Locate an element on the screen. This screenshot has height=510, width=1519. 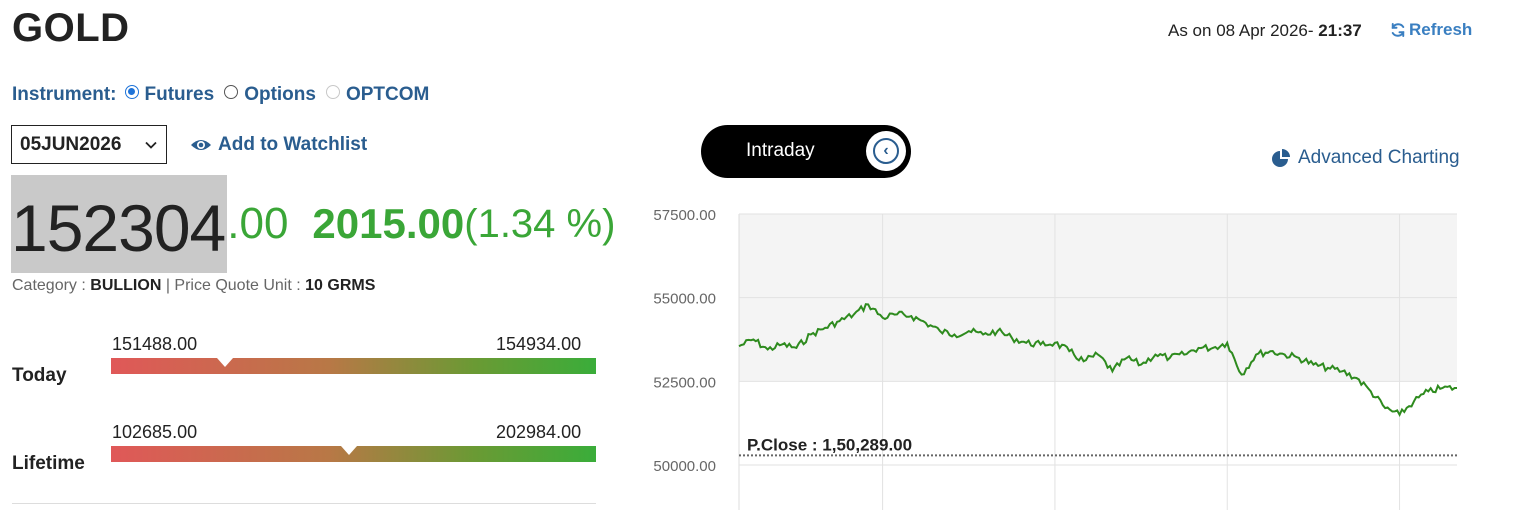
as-on-prefix: As on 08 Apr 2026- is located at coordinates (1243, 30).